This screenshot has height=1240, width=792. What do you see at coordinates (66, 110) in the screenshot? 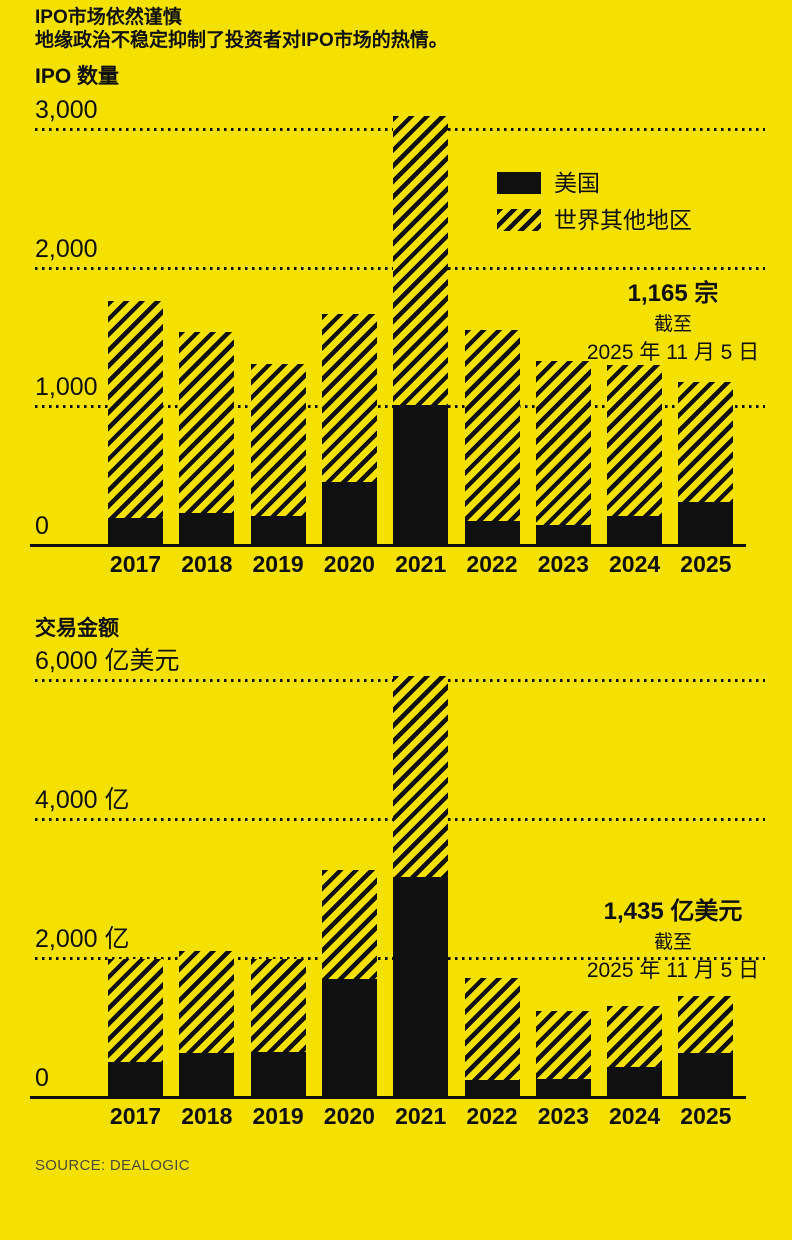
I see `y-tick-label: 3,000` at bounding box center [66, 110].